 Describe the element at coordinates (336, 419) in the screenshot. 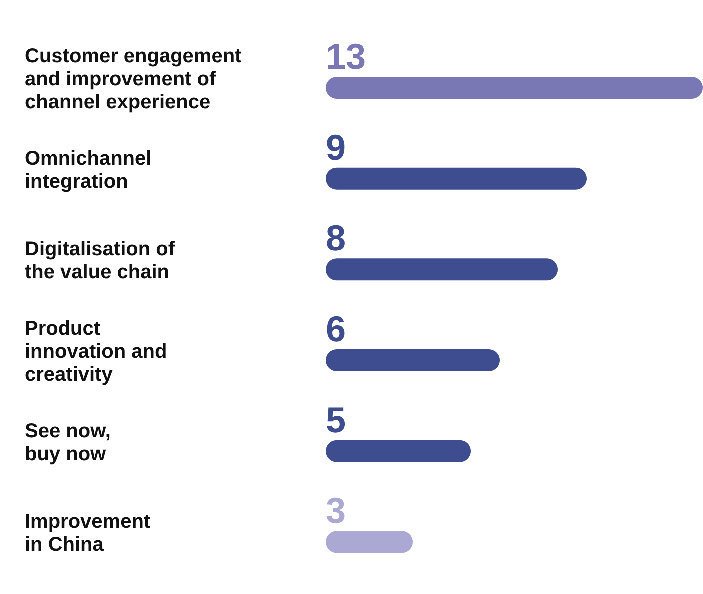

I see `data-label: 5` at that location.